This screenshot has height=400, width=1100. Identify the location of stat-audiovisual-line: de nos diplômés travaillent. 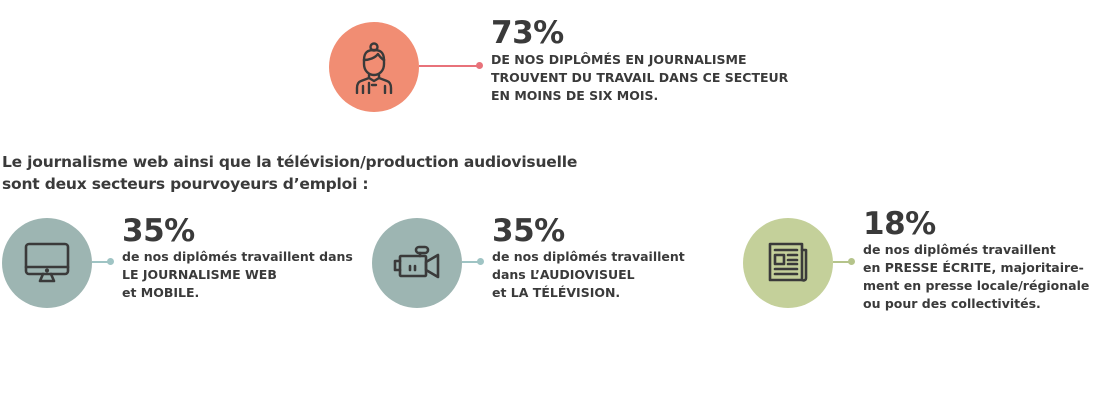
(588, 256).